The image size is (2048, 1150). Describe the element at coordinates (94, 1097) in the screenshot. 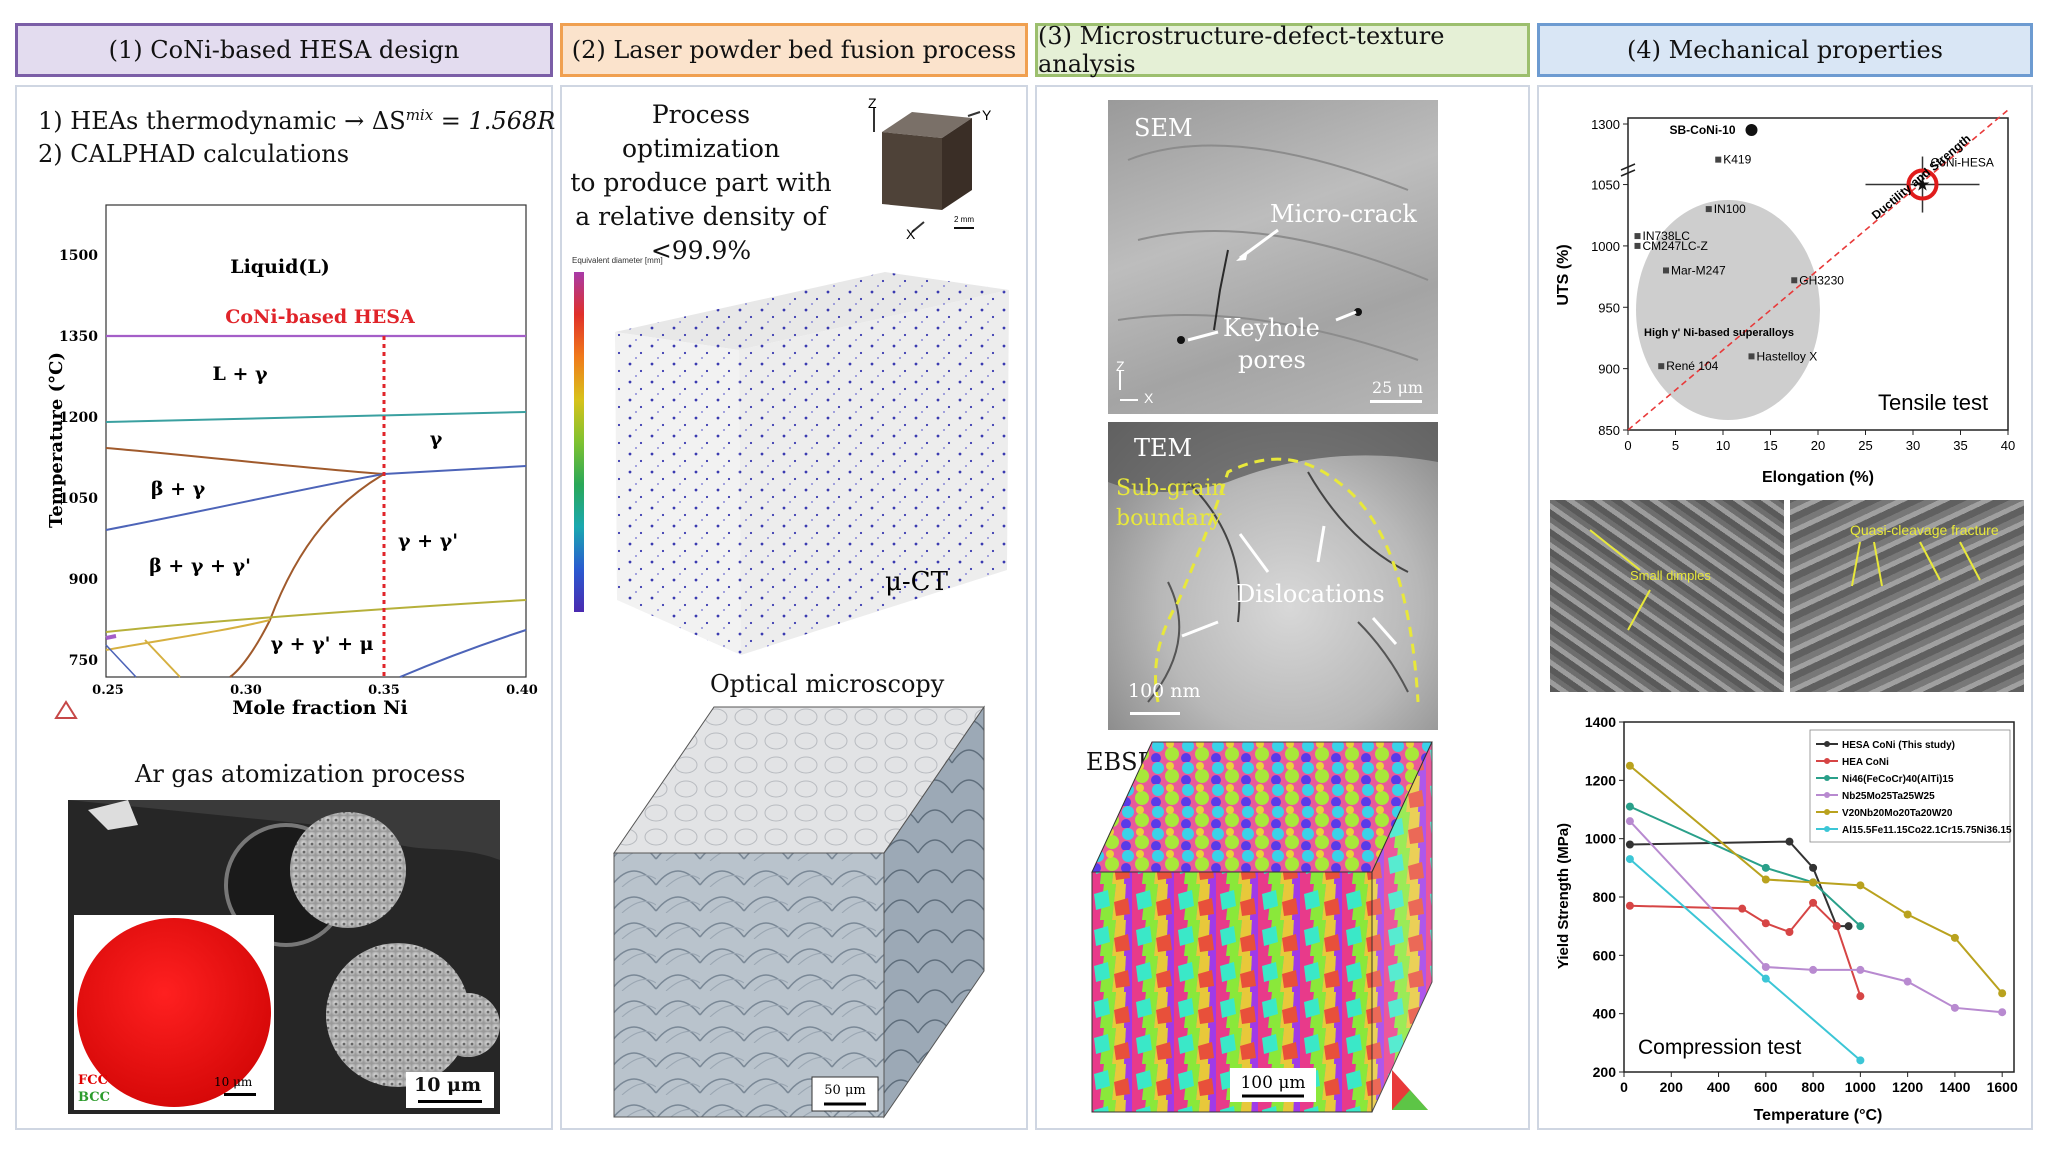

I see `bcc-label: BCC` at that location.